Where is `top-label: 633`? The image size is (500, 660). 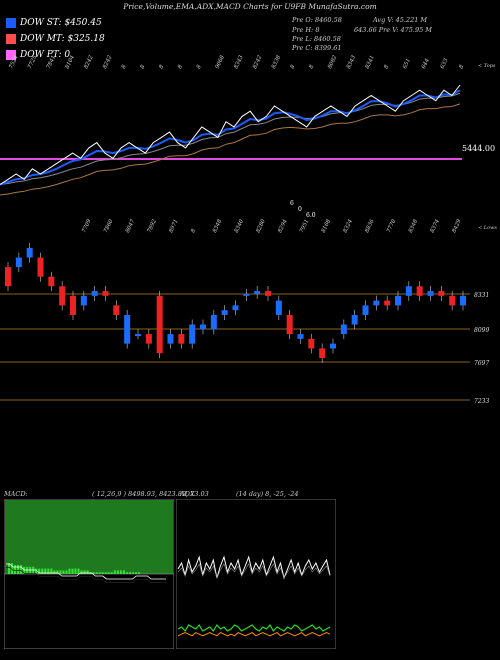
top-label: 633 is located at coordinates (445, 63).